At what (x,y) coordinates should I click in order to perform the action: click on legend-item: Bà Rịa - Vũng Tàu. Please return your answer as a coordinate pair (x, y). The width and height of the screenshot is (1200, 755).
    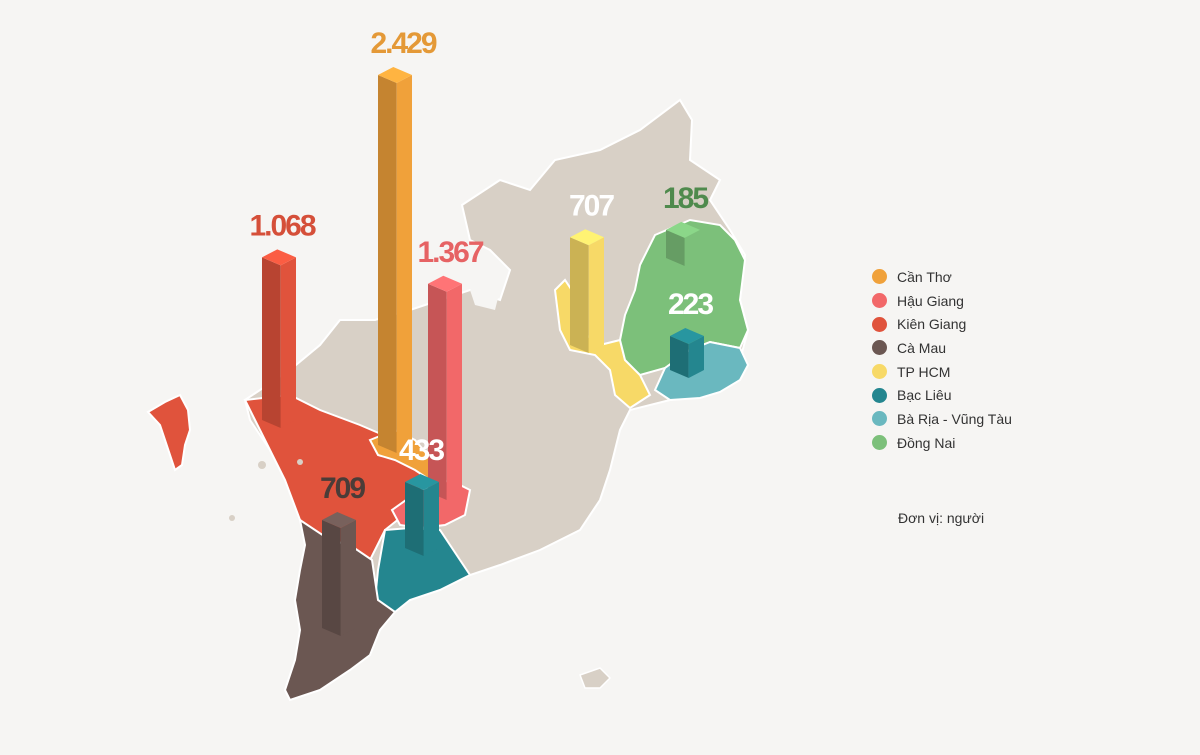
    Looking at the image, I should click on (942, 419).